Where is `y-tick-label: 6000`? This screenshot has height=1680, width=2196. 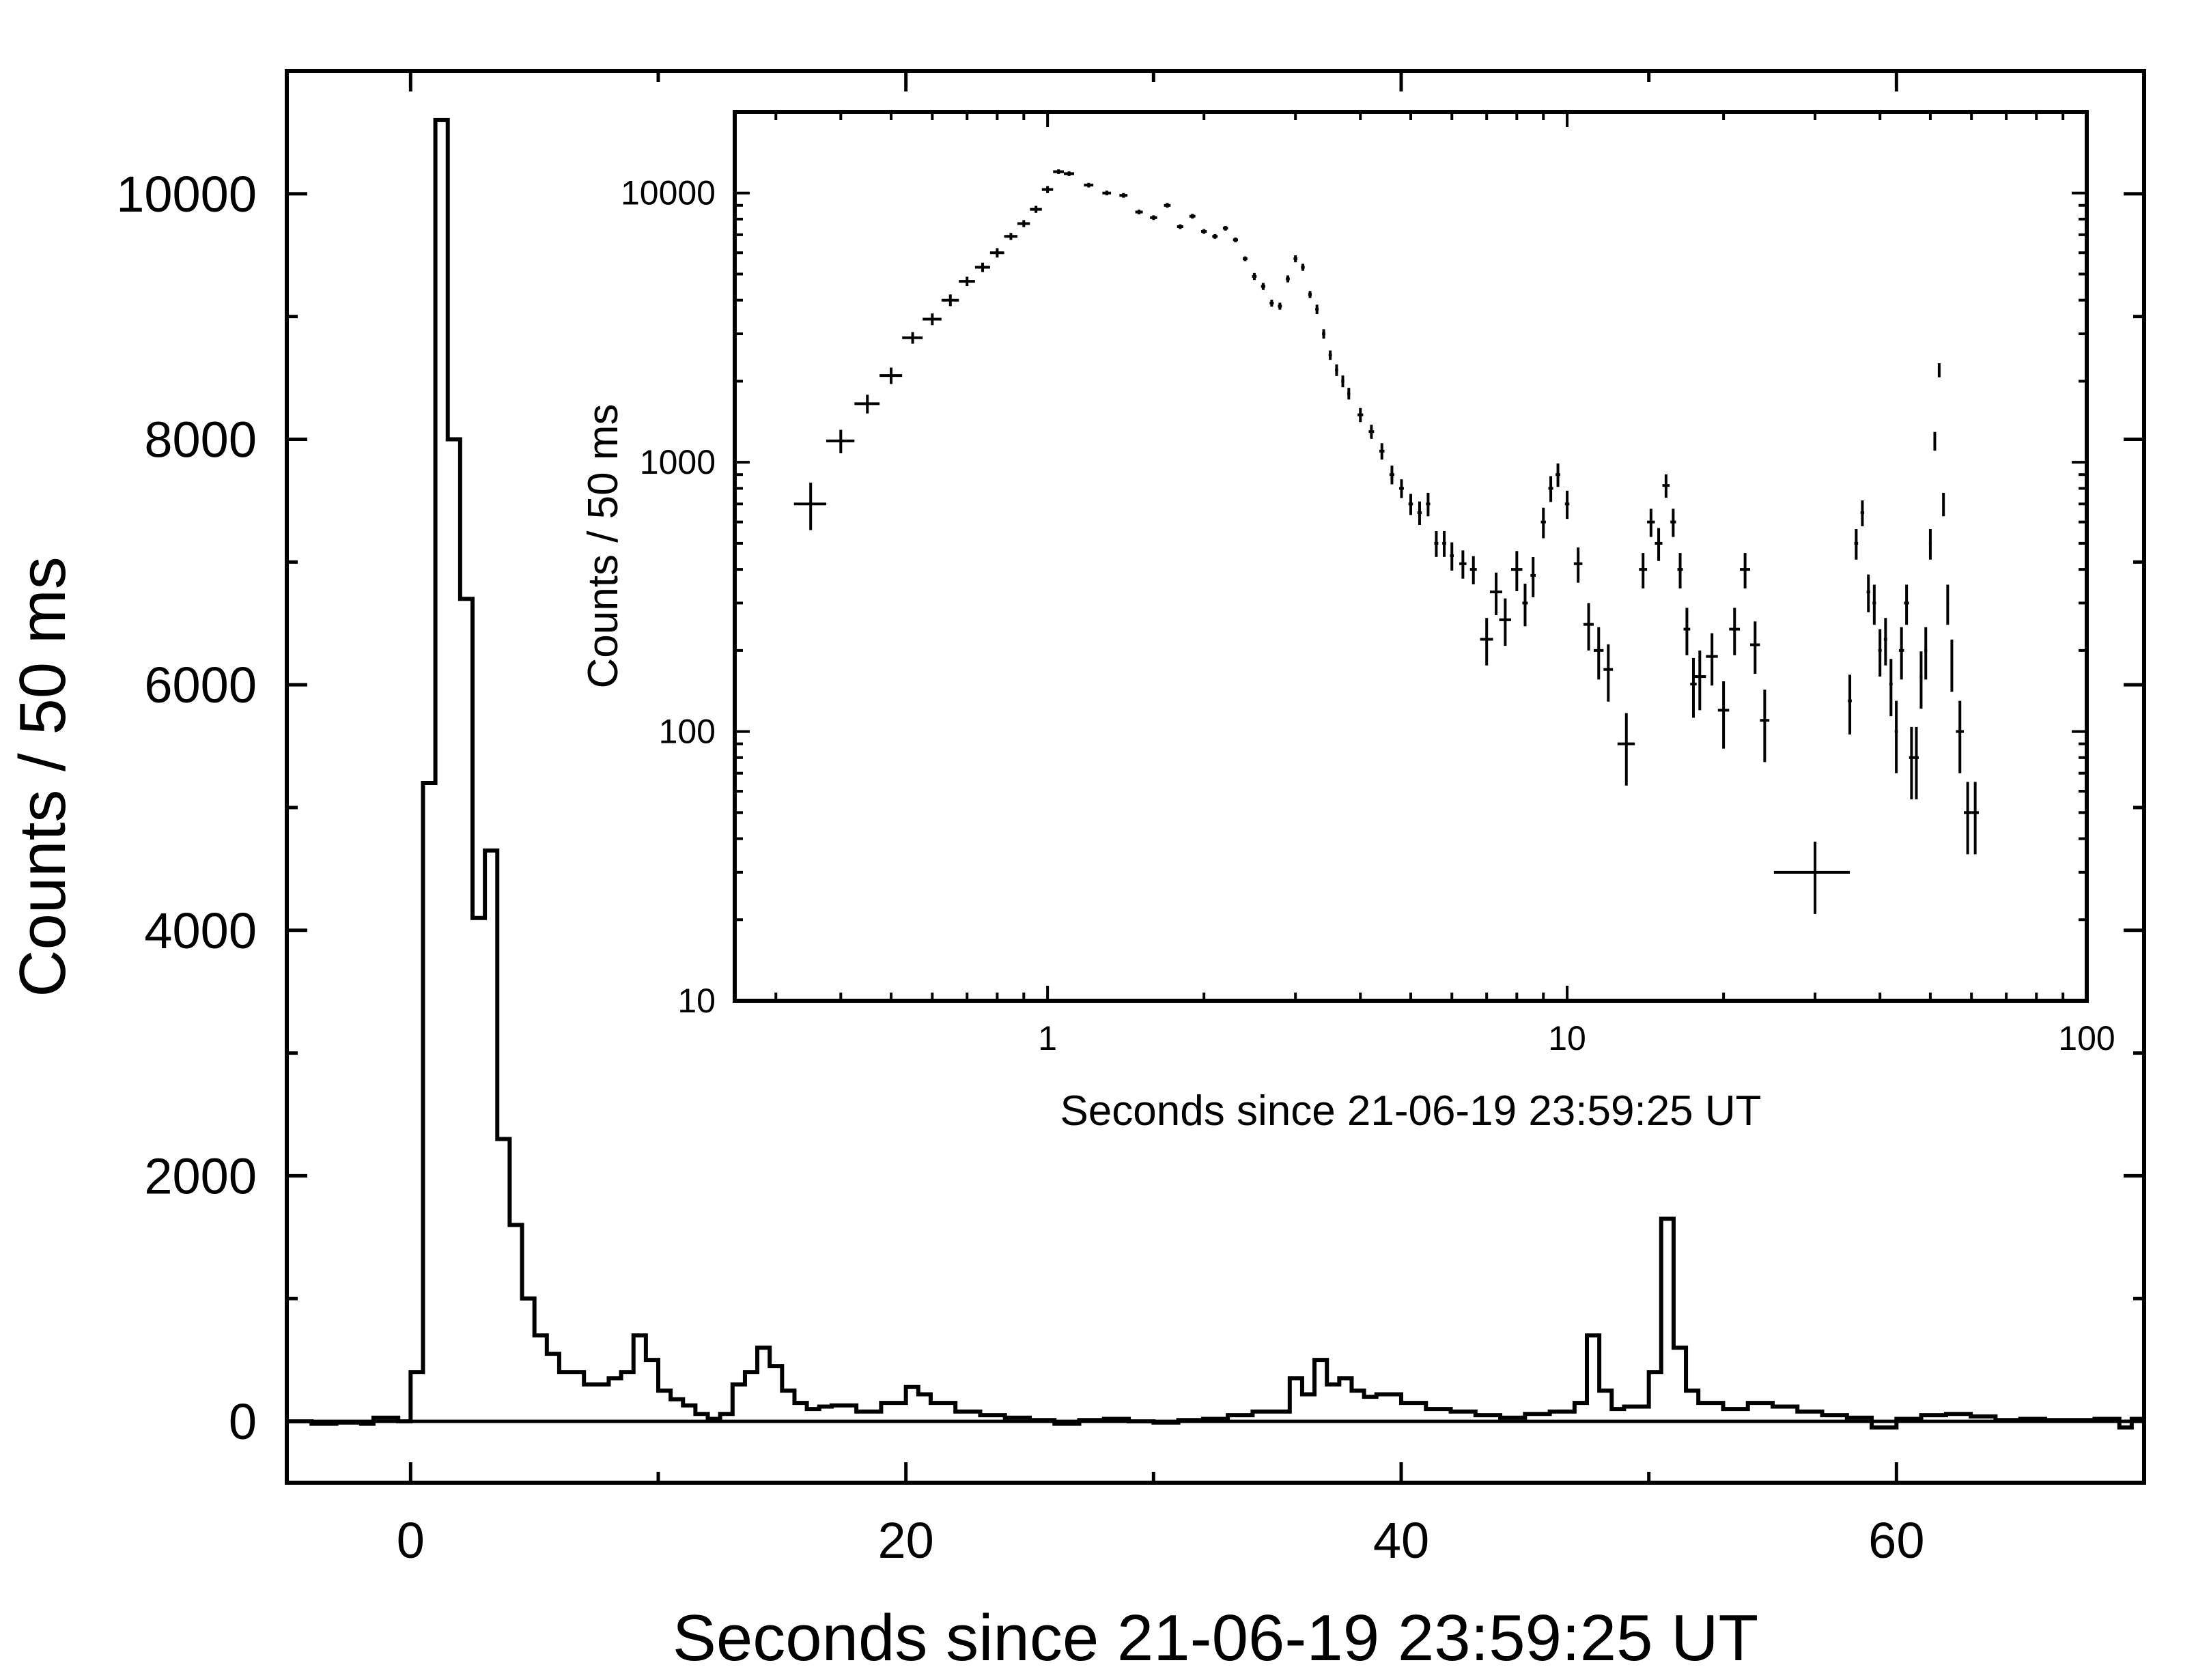
y-tick-label: 6000 is located at coordinates (201, 685).